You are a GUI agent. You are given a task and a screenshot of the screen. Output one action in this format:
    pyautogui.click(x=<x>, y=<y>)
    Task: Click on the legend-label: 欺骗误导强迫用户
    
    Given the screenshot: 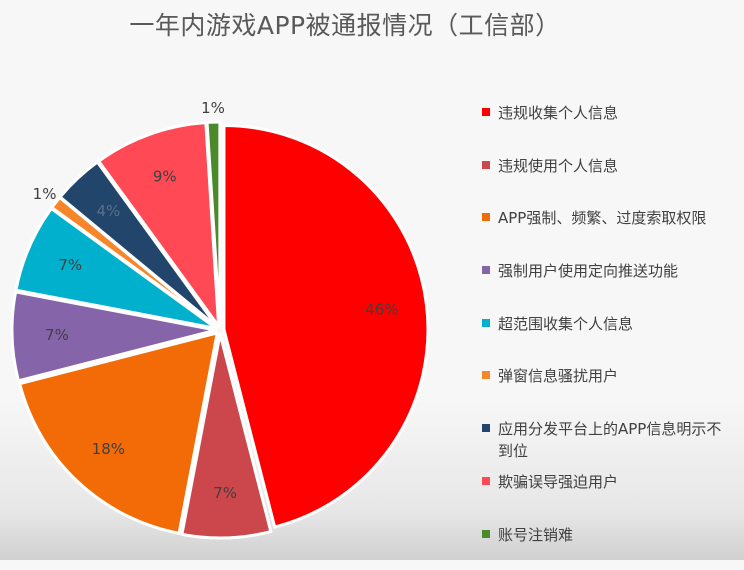 What is the action you would take?
    pyautogui.click(x=613, y=482)
    